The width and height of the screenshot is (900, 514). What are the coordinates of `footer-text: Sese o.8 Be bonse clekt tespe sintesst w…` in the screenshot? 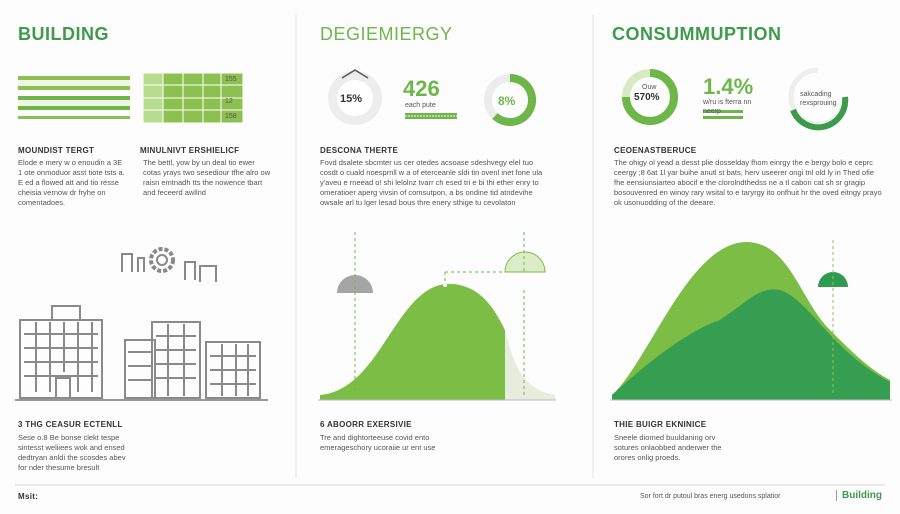 It's located at (72, 452).